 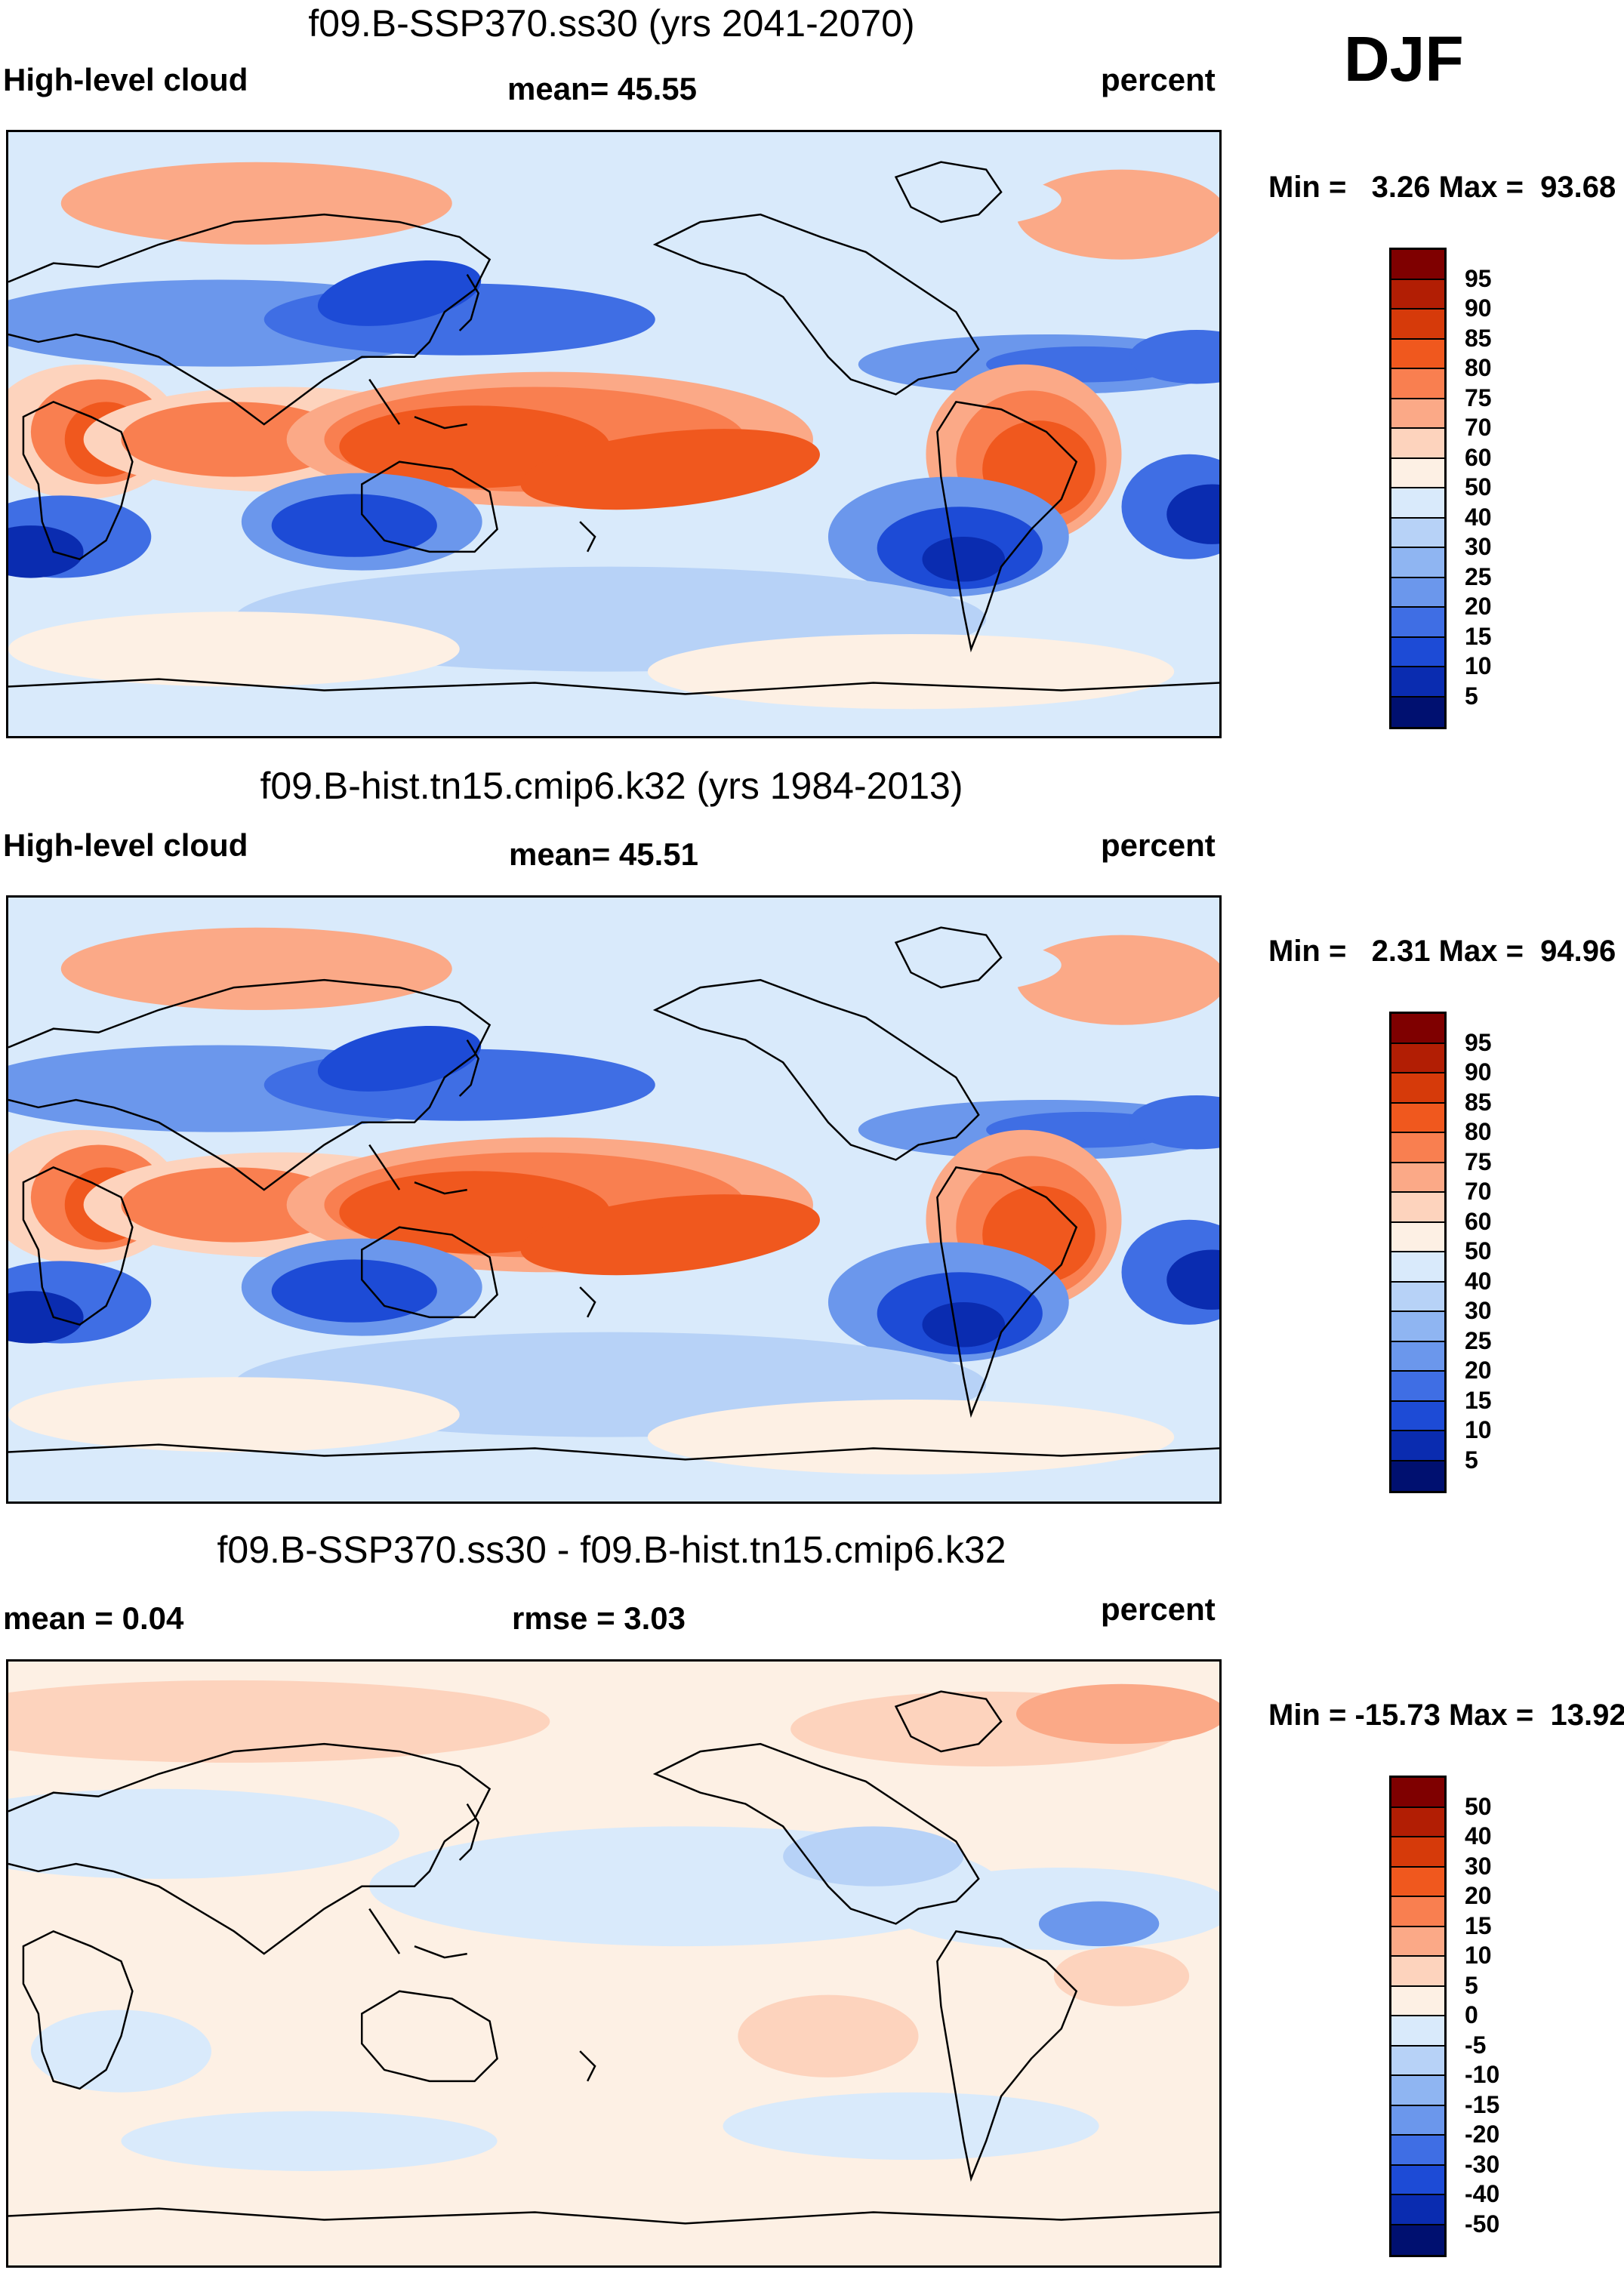 I want to click on colorbar-label: -15, so click(x=1482, y=2104).